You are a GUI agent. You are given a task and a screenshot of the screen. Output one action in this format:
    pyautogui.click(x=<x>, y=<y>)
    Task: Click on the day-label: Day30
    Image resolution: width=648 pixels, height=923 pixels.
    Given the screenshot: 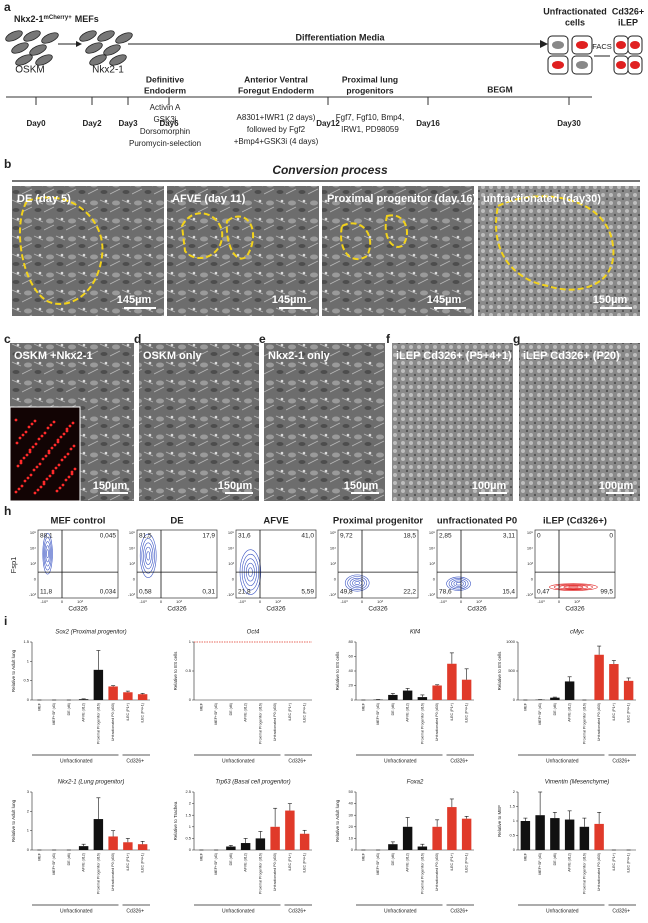 What is the action you would take?
    pyautogui.click(x=569, y=123)
    